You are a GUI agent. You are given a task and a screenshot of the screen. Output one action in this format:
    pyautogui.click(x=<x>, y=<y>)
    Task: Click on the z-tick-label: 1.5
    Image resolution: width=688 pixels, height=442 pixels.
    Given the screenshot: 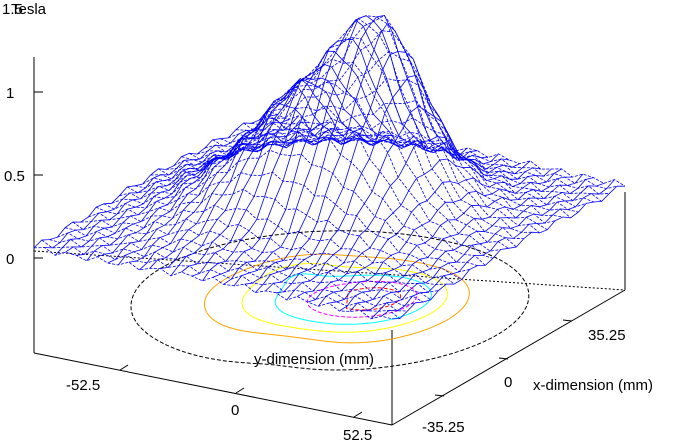 What is the action you would take?
    pyautogui.click(x=12, y=9)
    